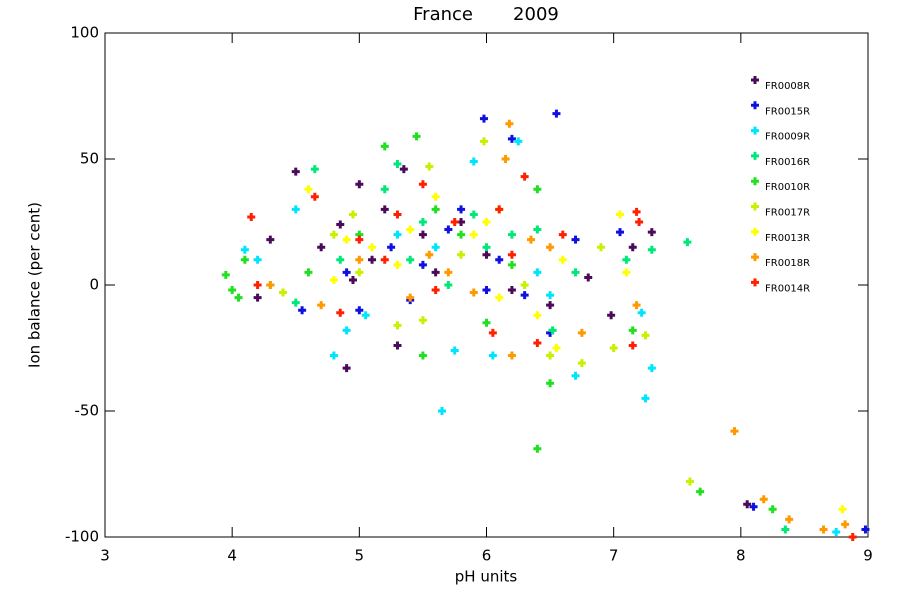 This screenshot has height=600, width=900. I want to click on y-tick-label: 100, so click(84, 33).